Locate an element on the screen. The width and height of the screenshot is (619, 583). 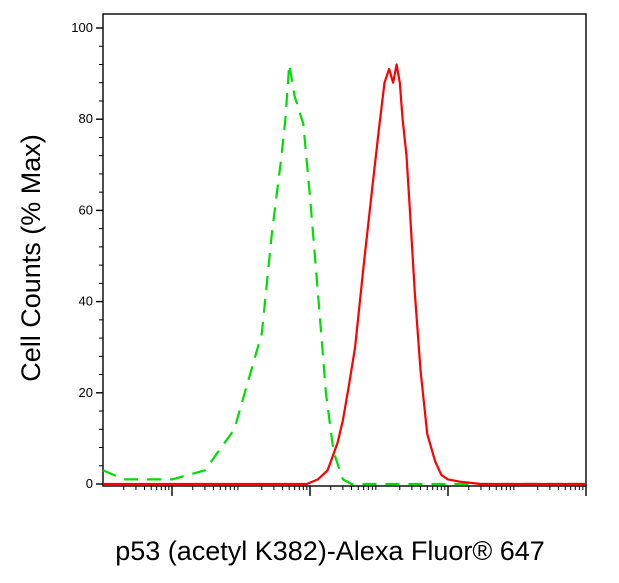
x-axis-label: p53 (acetyl K382)-Alexa Fluor® 647 is located at coordinates (330, 551).